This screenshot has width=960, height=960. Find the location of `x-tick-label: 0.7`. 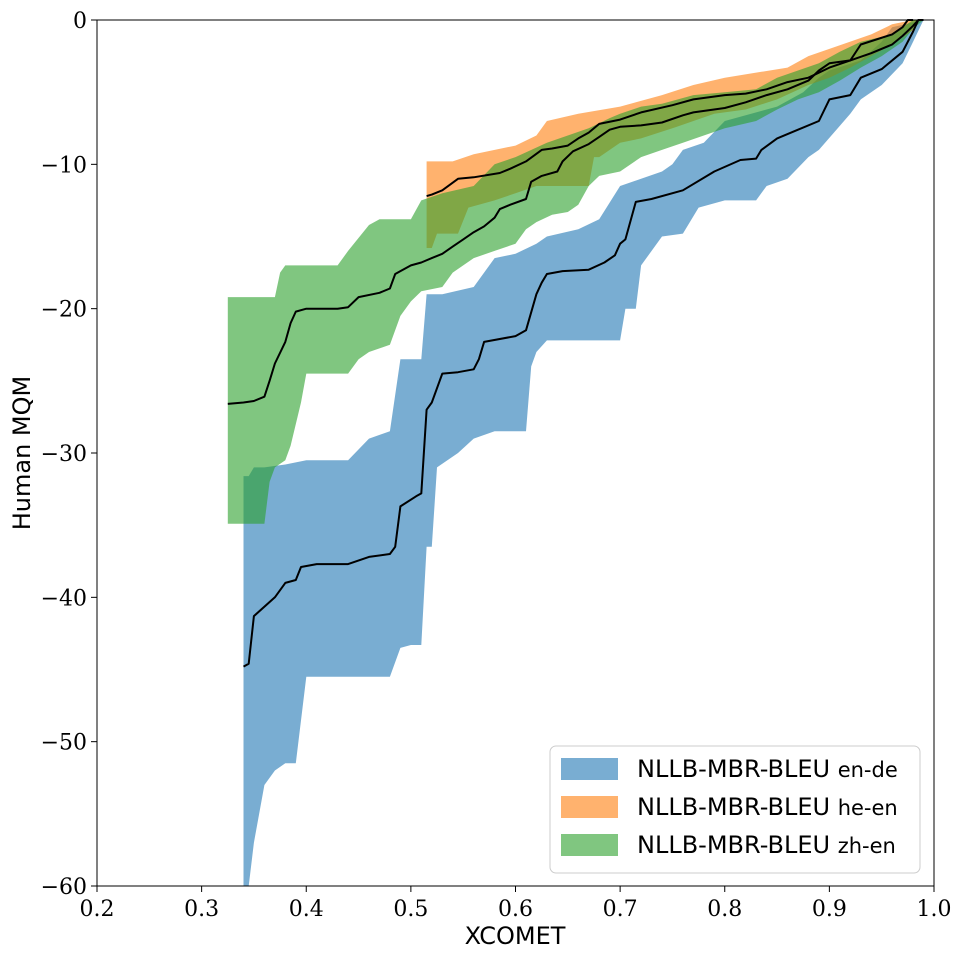

x-tick-label: 0.7 is located at coordinates (620, 909).